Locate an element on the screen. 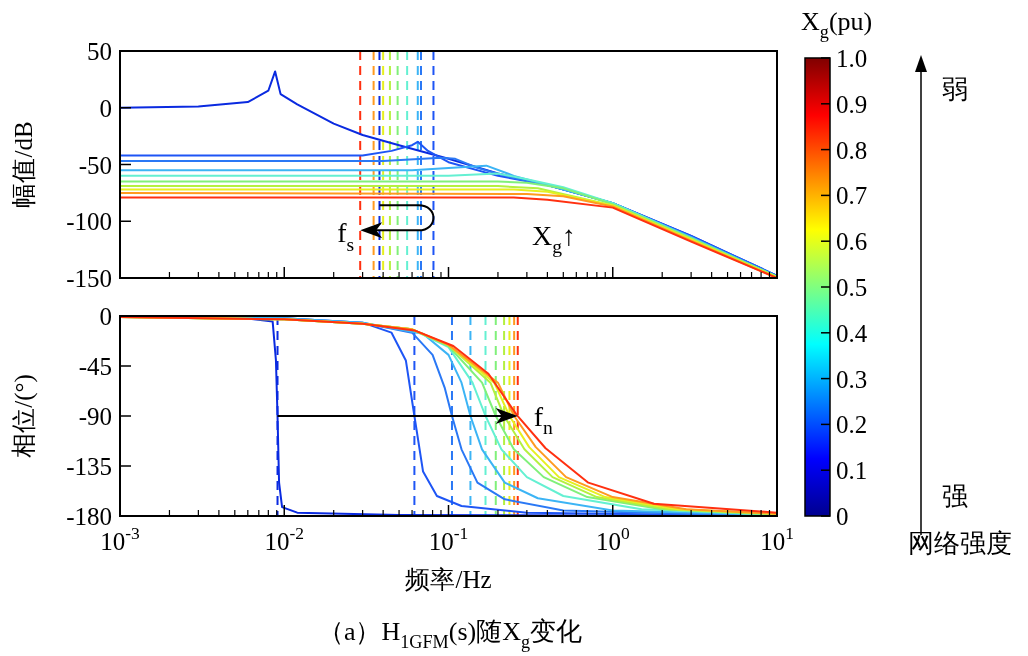 The image size is (1028, 656). color-bar-label: 0.2 is located at coordinates (852, 425).